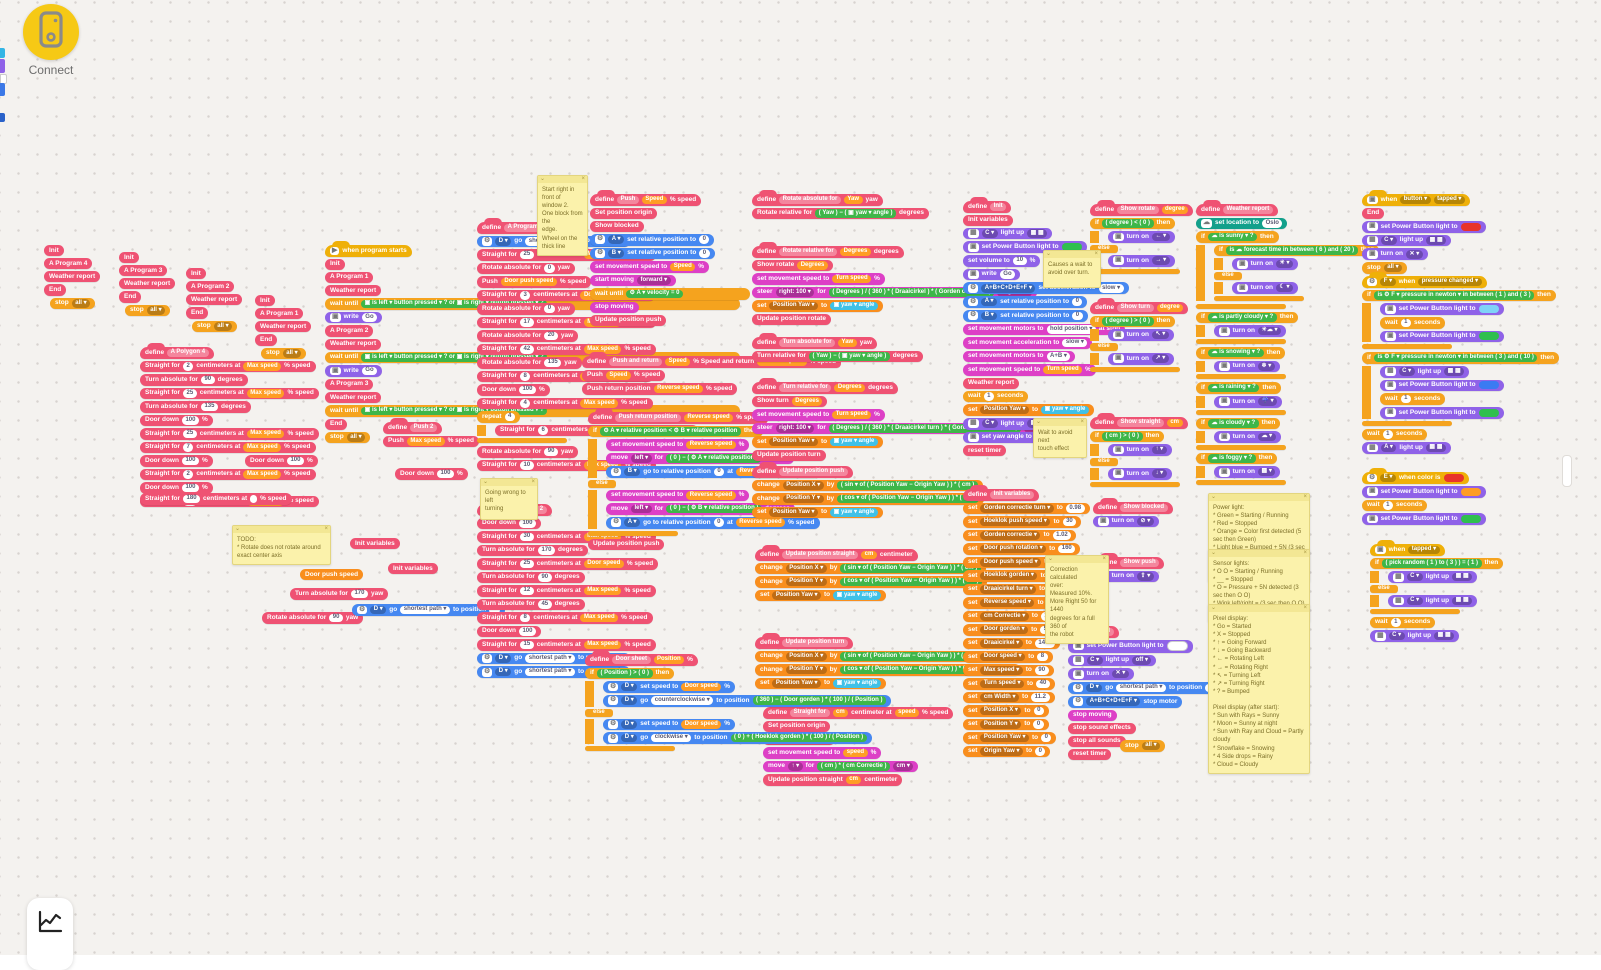  What do you see at coordinates (1432, 601) in the screenshot?
I see `block: ▦C ▾light up▦ ▦` at bounding box center [1432, 601].